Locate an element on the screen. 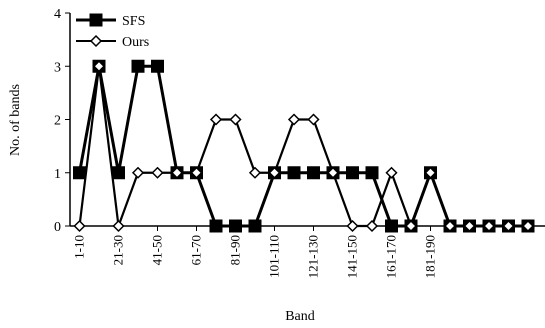 The height and width of the screenshot is (328, 545). legend-marker-sfs is located at coordinates (96, 20).